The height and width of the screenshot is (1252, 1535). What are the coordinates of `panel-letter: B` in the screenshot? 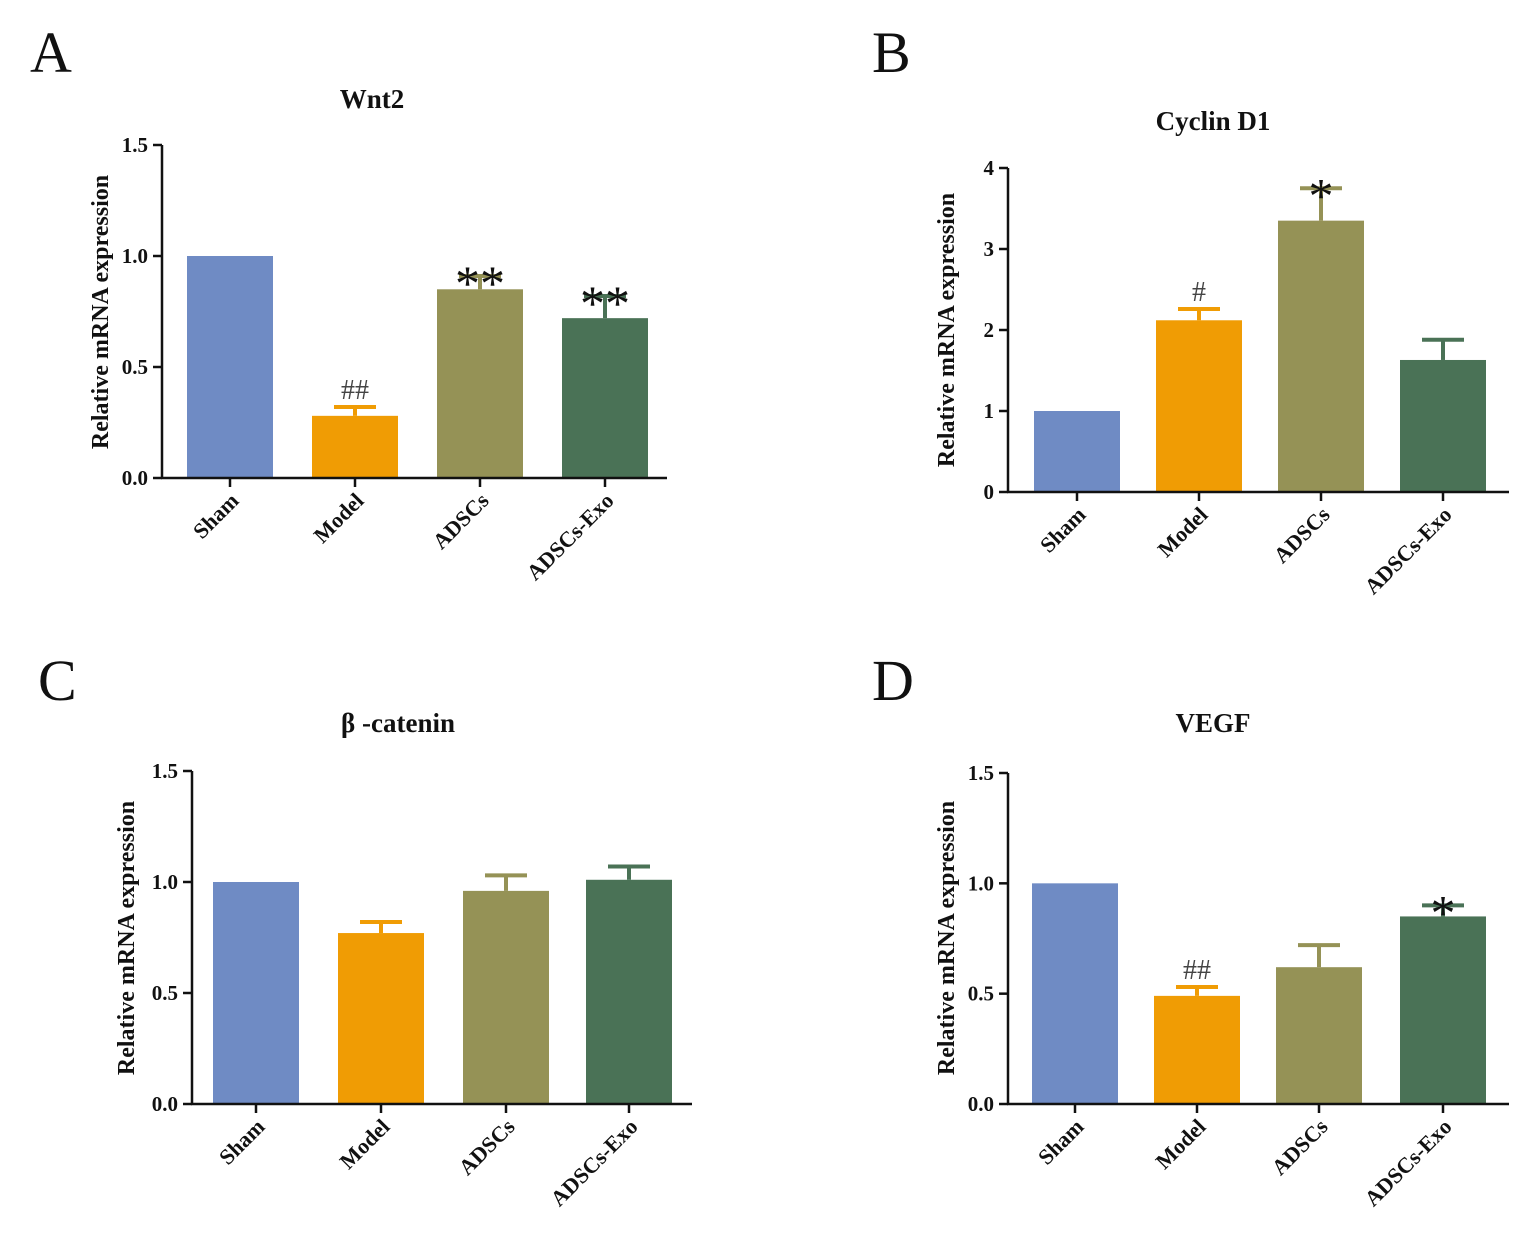 It's located at (891, 52).